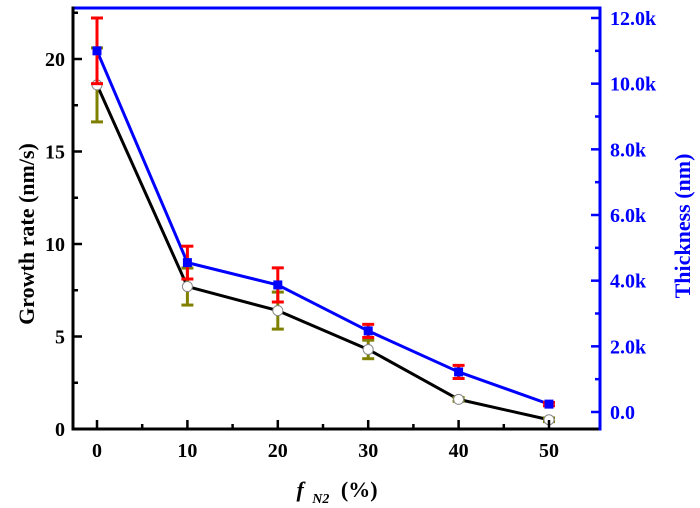 The image size is (700, 508). I want to click on x-tick-label: 0, so click(97, 451).